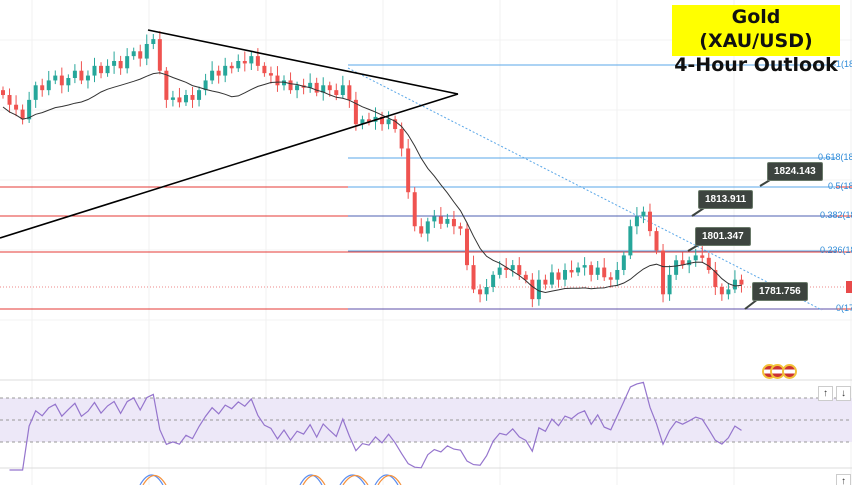  What do you see at coordinates (723, 236) in the screenshot?
I see `level-callout-1801: 1801.347` at bounding box center [723, 236].